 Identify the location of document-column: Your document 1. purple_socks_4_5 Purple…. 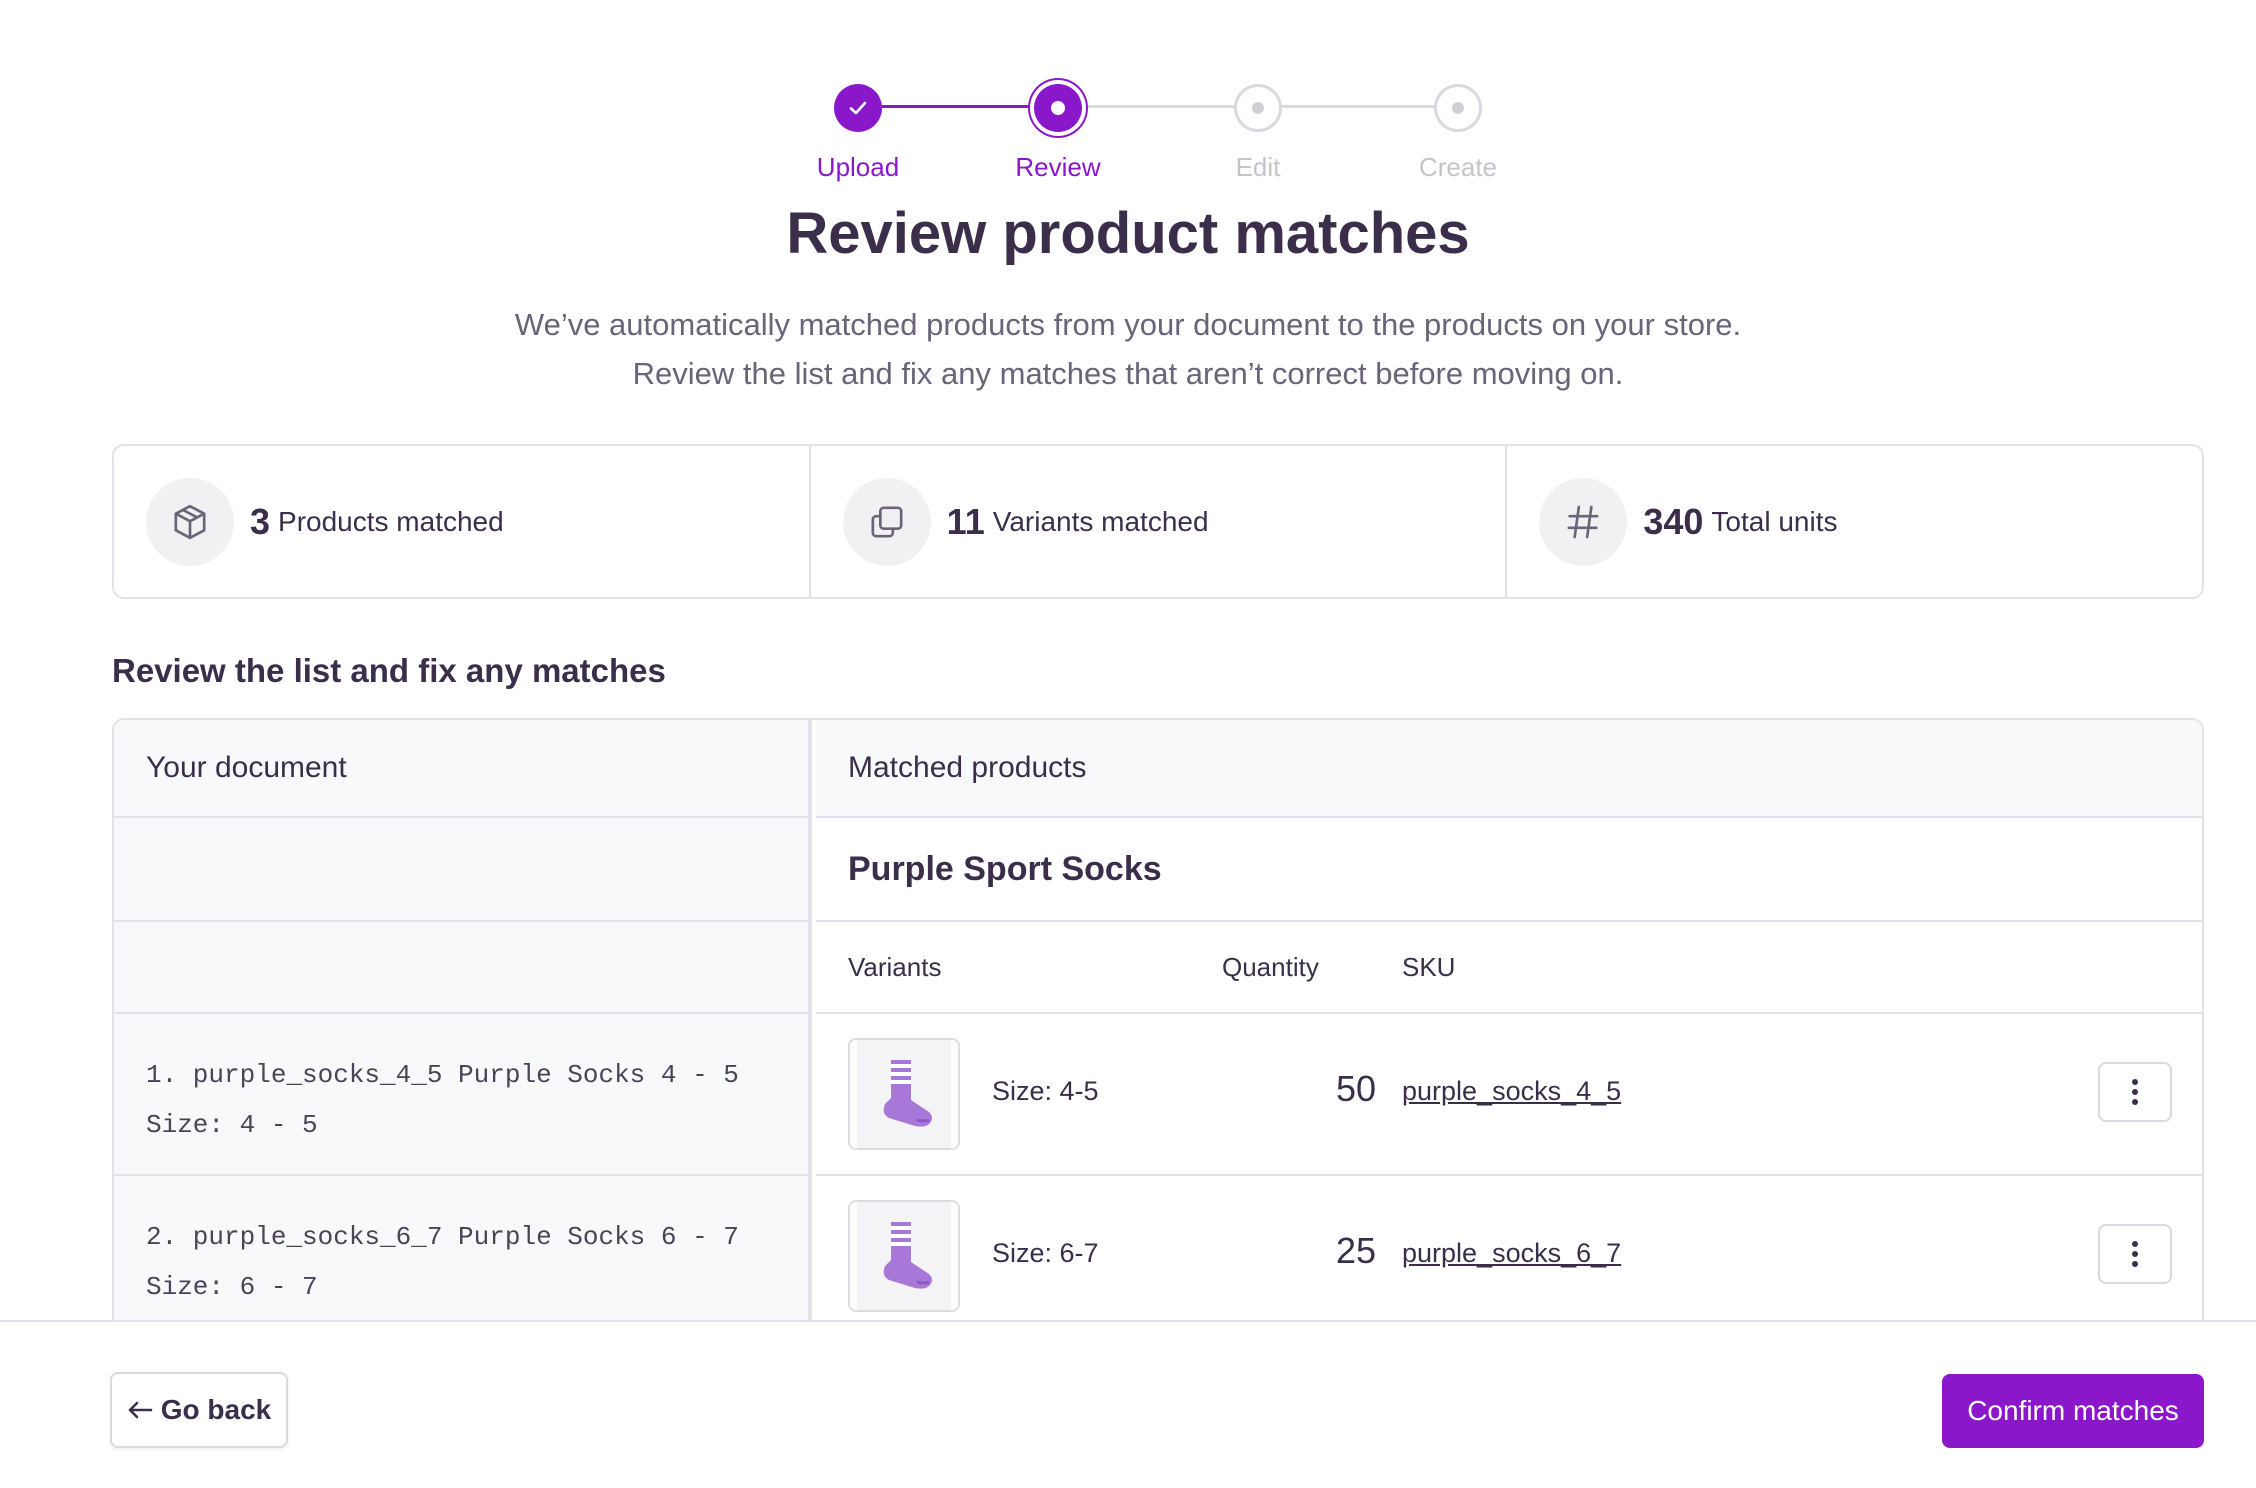
(463, 1028).